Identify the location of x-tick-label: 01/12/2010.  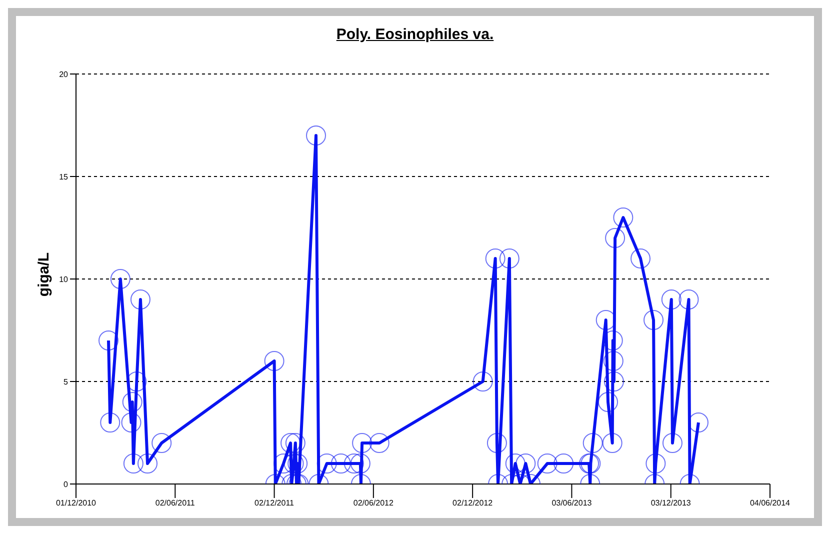
(76, 503).